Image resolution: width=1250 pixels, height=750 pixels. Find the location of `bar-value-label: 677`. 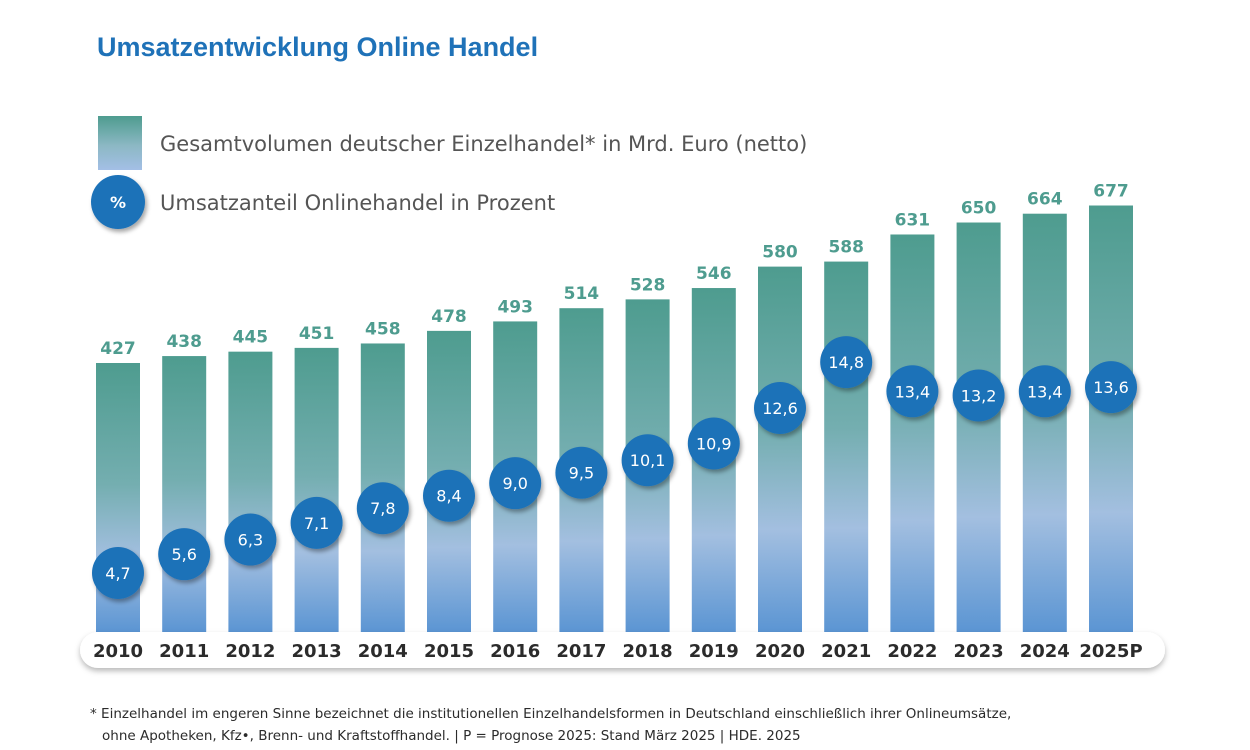

bar-value-label: 677 is located at coordinates (1111, 192).